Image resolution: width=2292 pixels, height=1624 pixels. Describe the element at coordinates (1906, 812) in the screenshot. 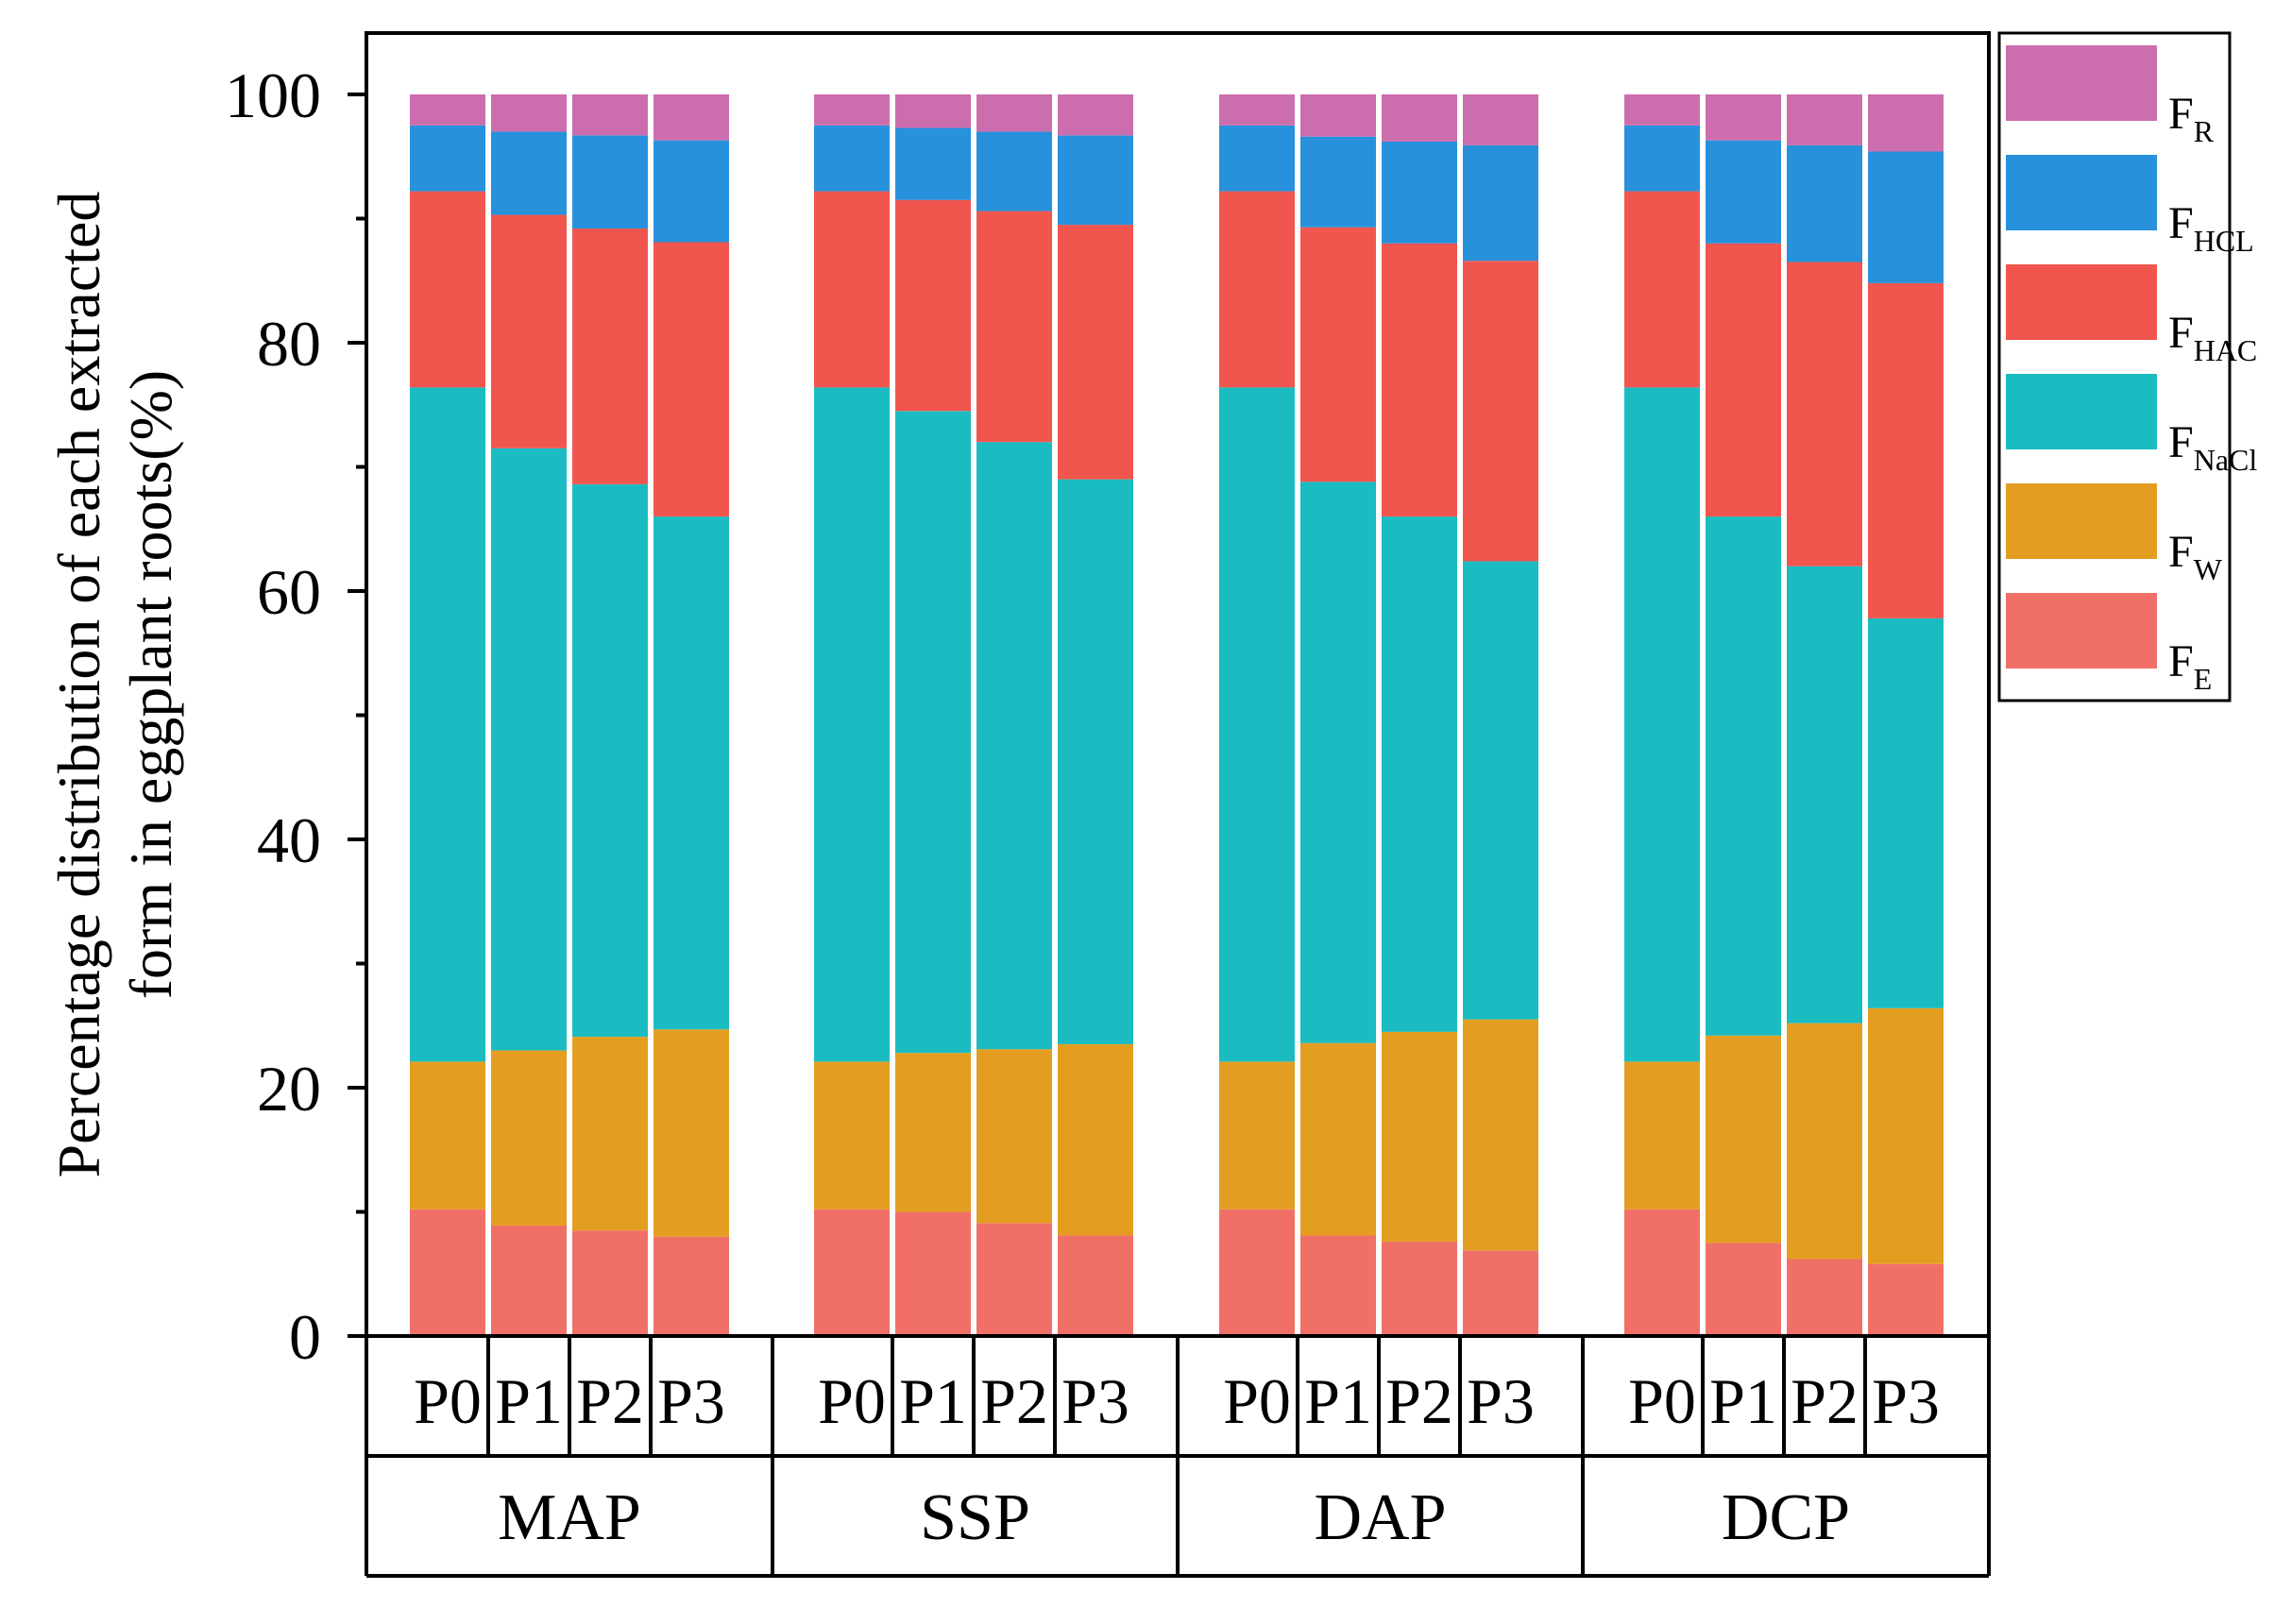

I see `bar-segment-nacl-dcp-p3` at that location.